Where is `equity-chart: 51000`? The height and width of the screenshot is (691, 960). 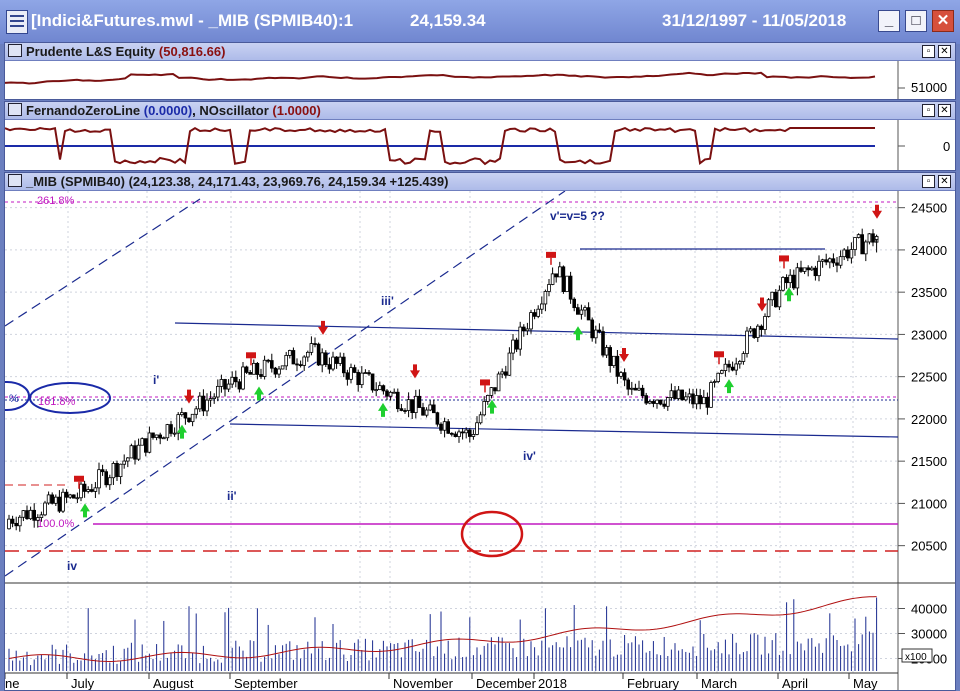 equity-chart: 51000 is located at coordinates (476, 80).